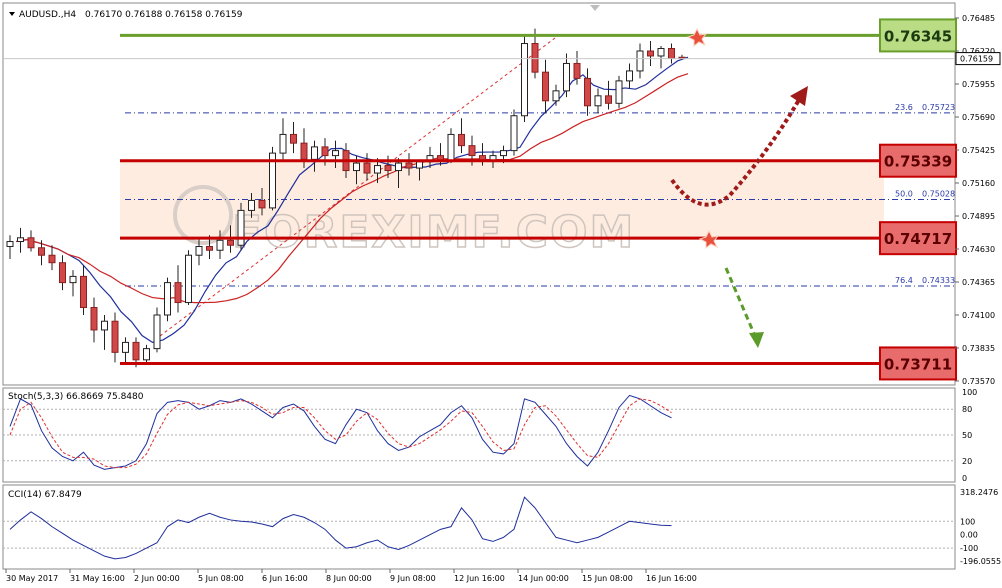 This screenshot has height=588, width=1002. I want to click on current-price-label: 0.76159, so click(976, 59).